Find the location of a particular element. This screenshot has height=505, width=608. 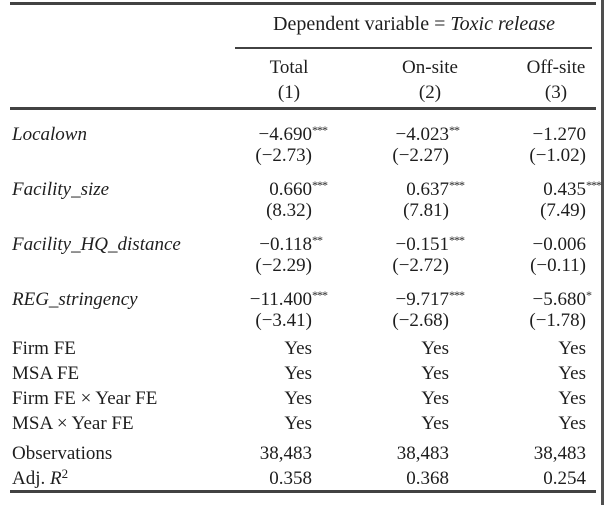

fixed-effect-row: Firm FE Yes Yes Yes is located at coordinates (303, 348).